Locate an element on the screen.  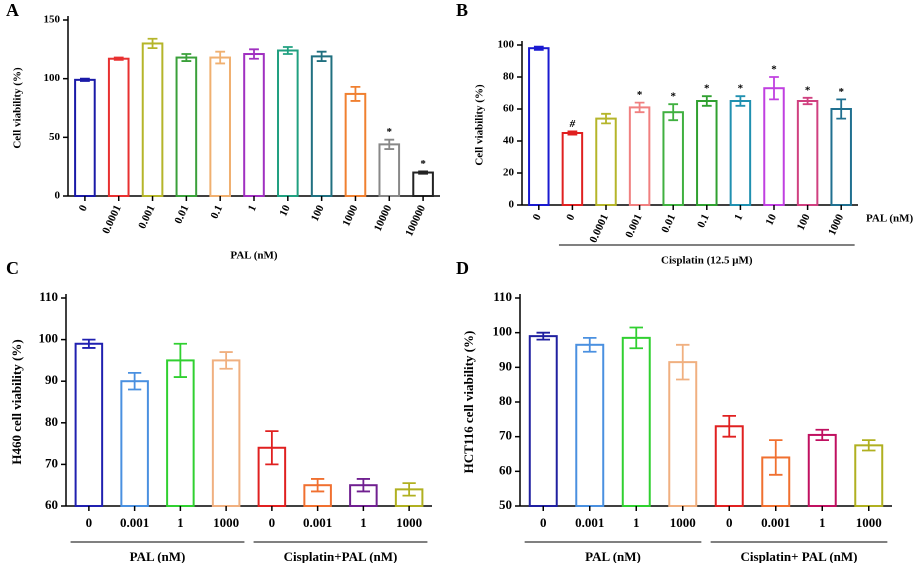
panel-label: B is located at coordinates (462, 10).